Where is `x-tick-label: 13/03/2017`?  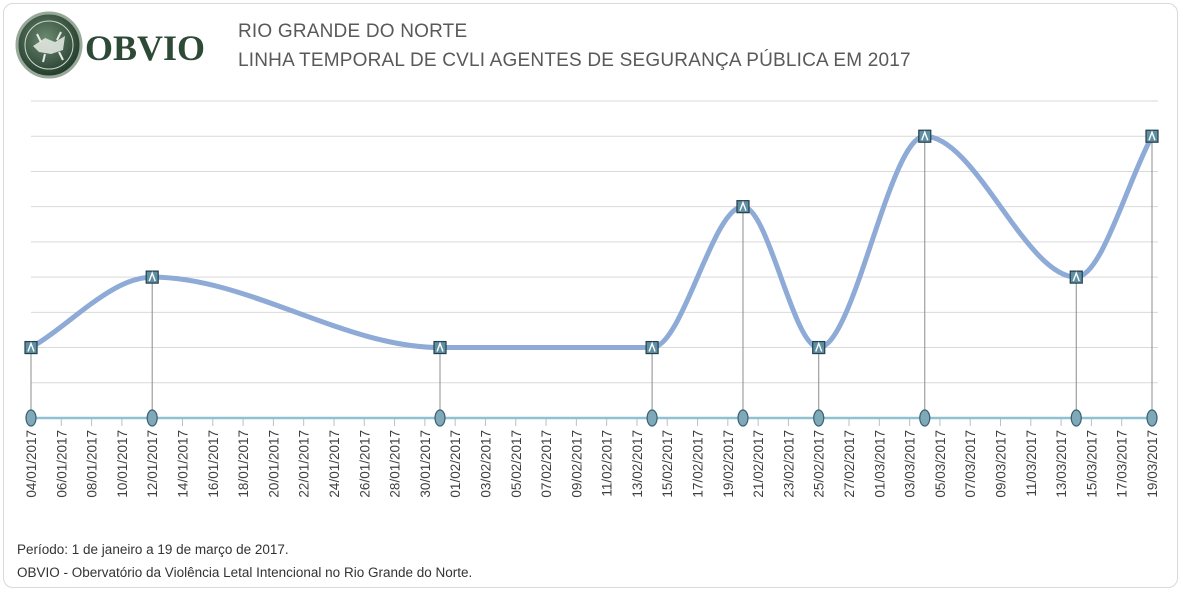 x-tick-label: 13/03/2017 is located at coordinates (1061, 464).